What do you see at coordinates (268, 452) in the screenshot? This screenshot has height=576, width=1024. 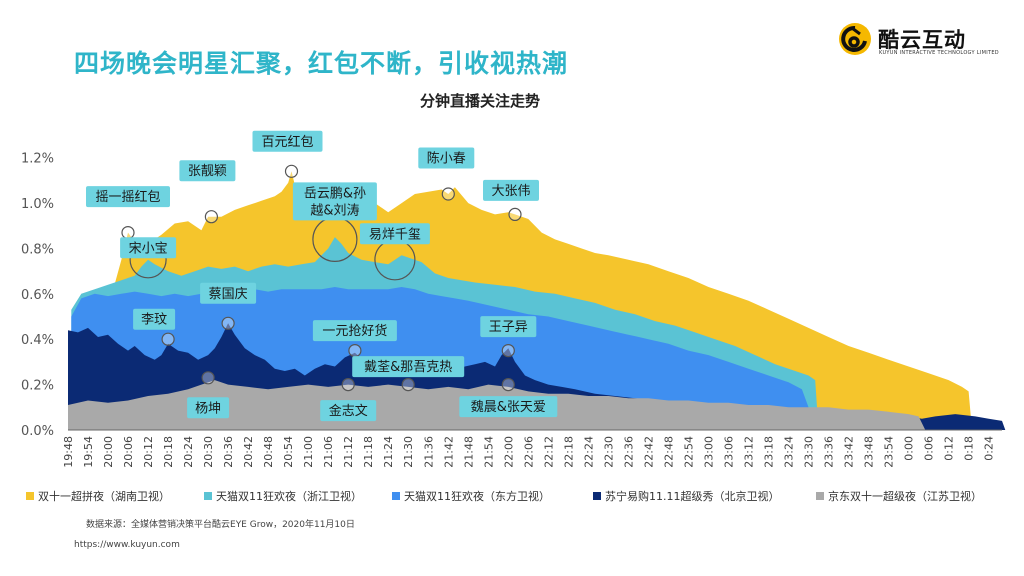 I see `x-tick-label: 20:48` at bounding box center [268, 452].